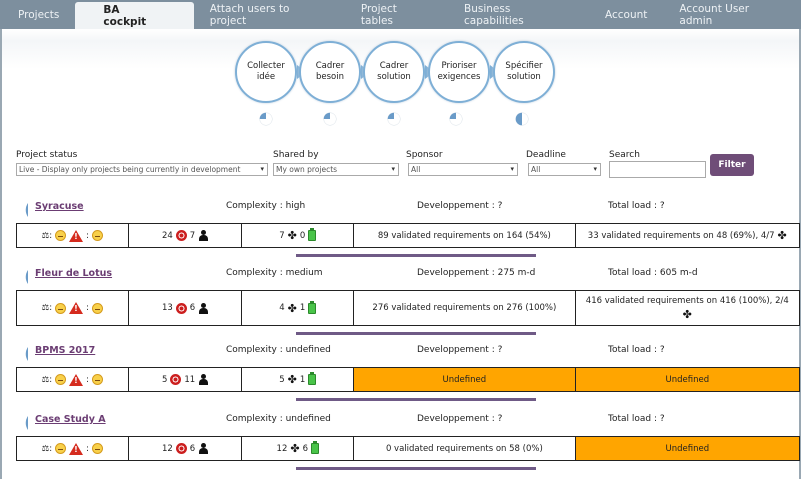  Describe the element at coordinates (274, 273) in the screenshot. I see `complexity-text: Complexity : medium` at that location.